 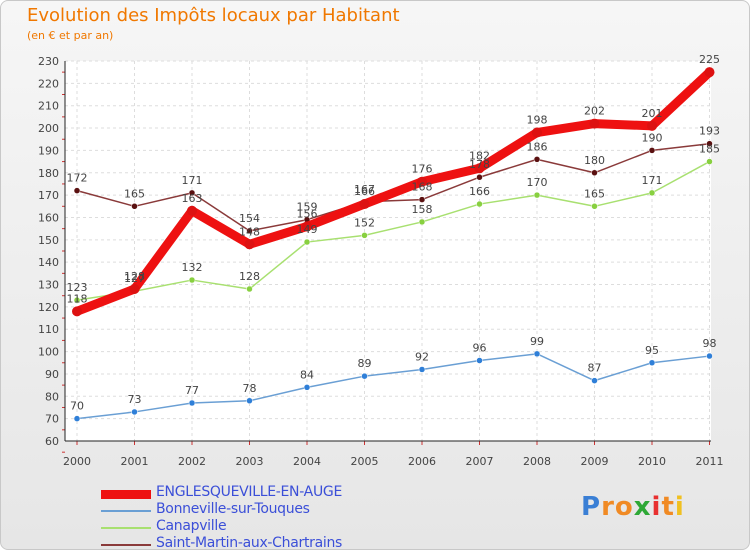 What do you see at coordinates (537, 341) in the screenshot?
I see `data-label: 99` at bounding box center [537, 341].